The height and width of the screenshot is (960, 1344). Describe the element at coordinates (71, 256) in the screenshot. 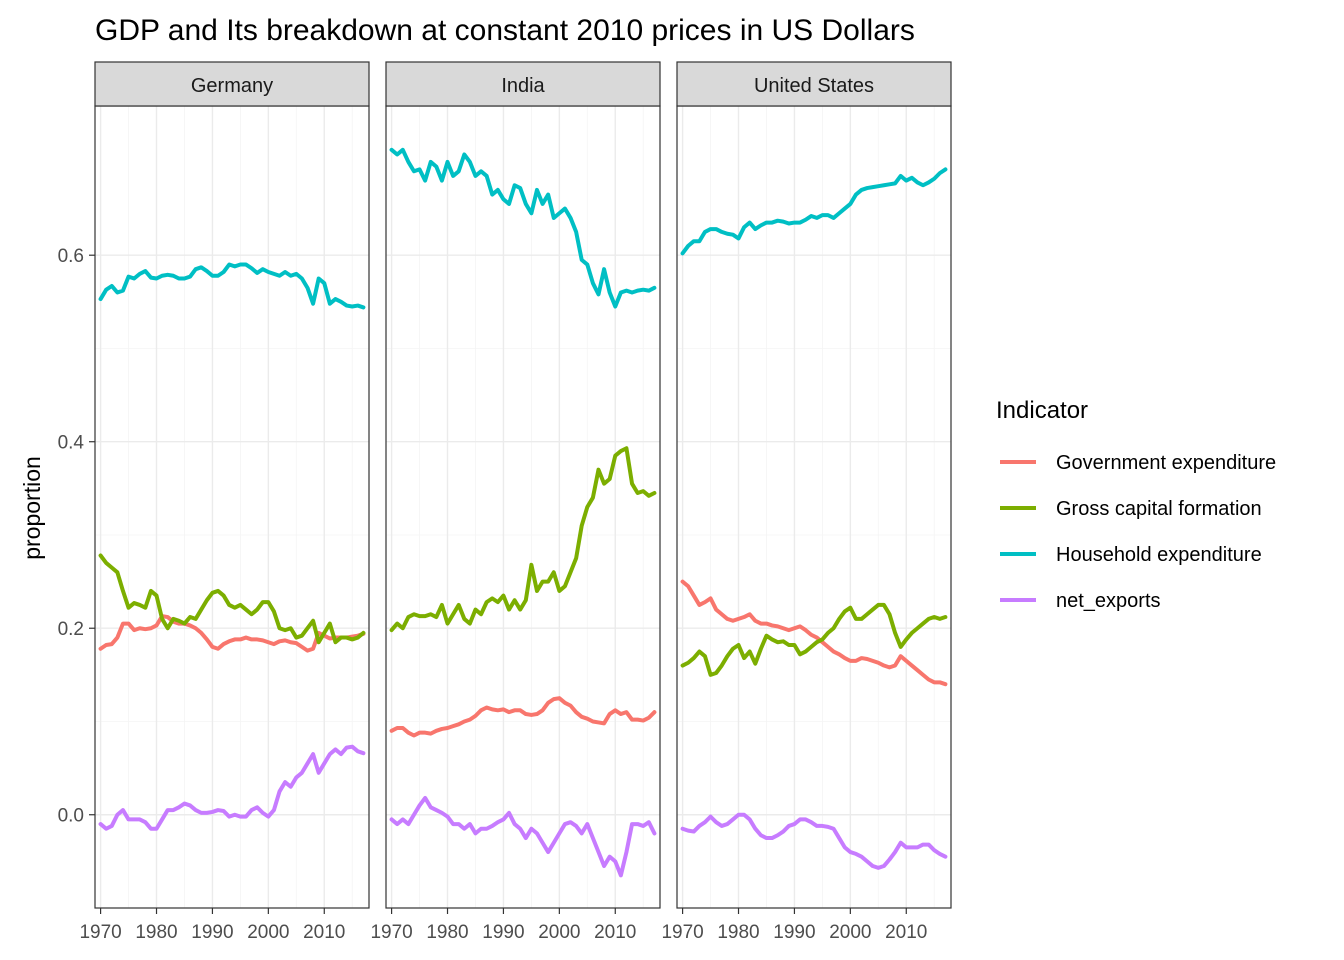

I see `y-tick-label: 0.6` at that location.